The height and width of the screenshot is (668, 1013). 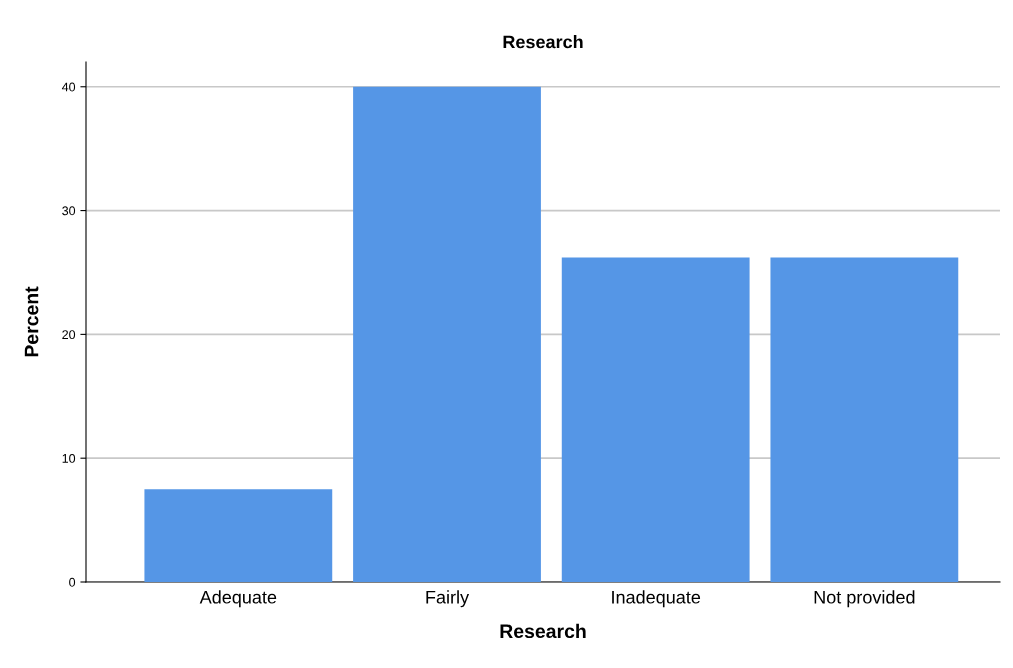 What do you see at coordinates (72, 582) in the screenshot?
I see `y-tick-label: 0` at bounding box center [72, 582].